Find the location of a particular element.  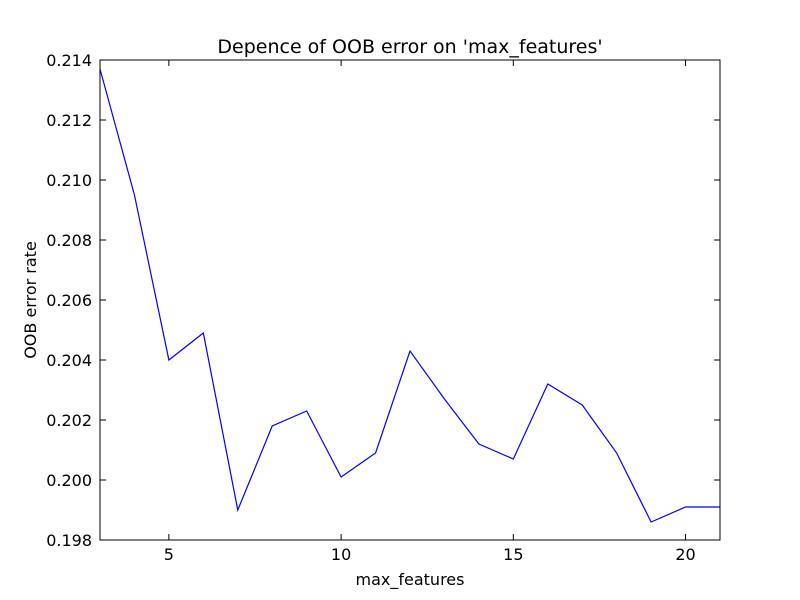

y-axis-label: OOB error rate is located at coordinates (30, 300).